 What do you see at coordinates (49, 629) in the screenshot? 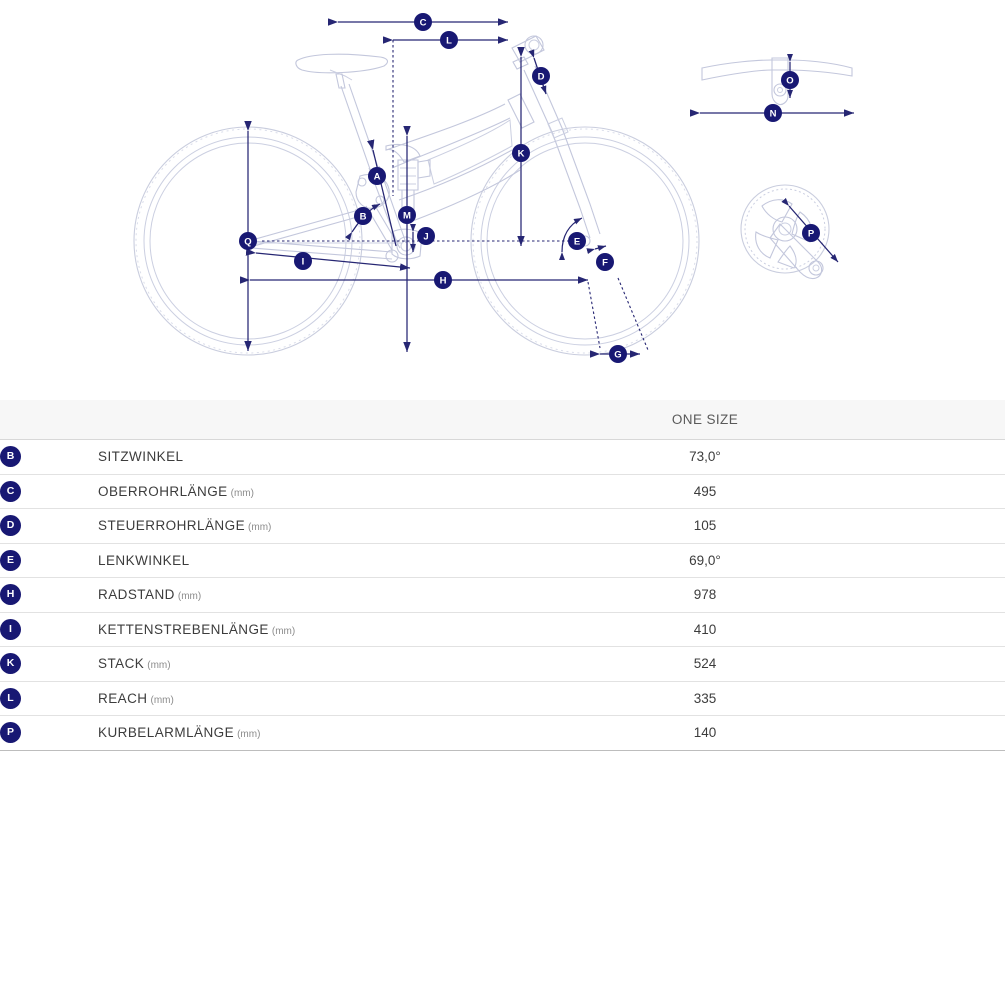
I see `row-badge-cell: I` at bounding box center [49, 629].